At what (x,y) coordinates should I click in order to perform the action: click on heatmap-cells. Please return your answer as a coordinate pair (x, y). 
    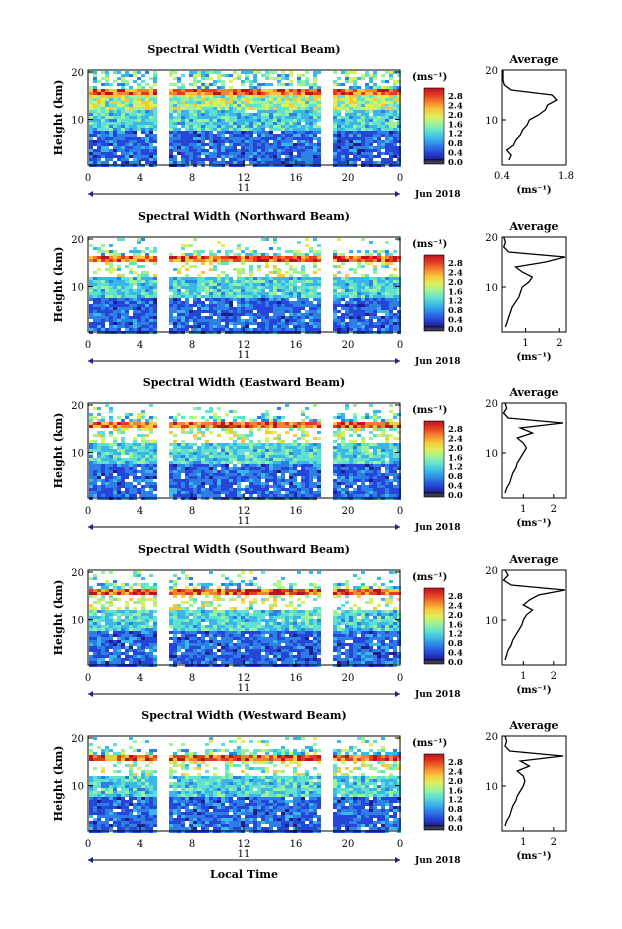
    Looking at the image, I should click on (245, 119).